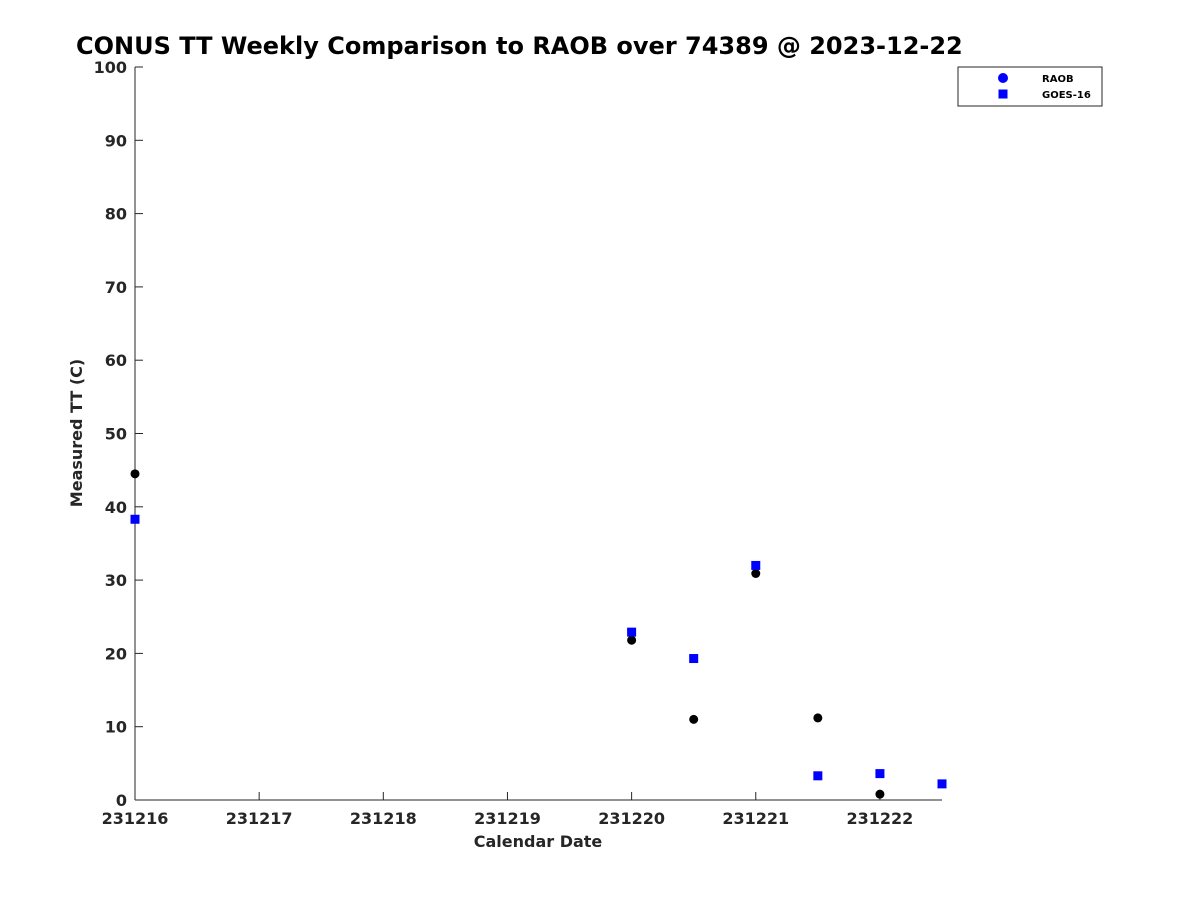 Image resolution: width=1200 pixels, height=900 pixels. I want to click on y-tick-label: 50, so click(116, 434).